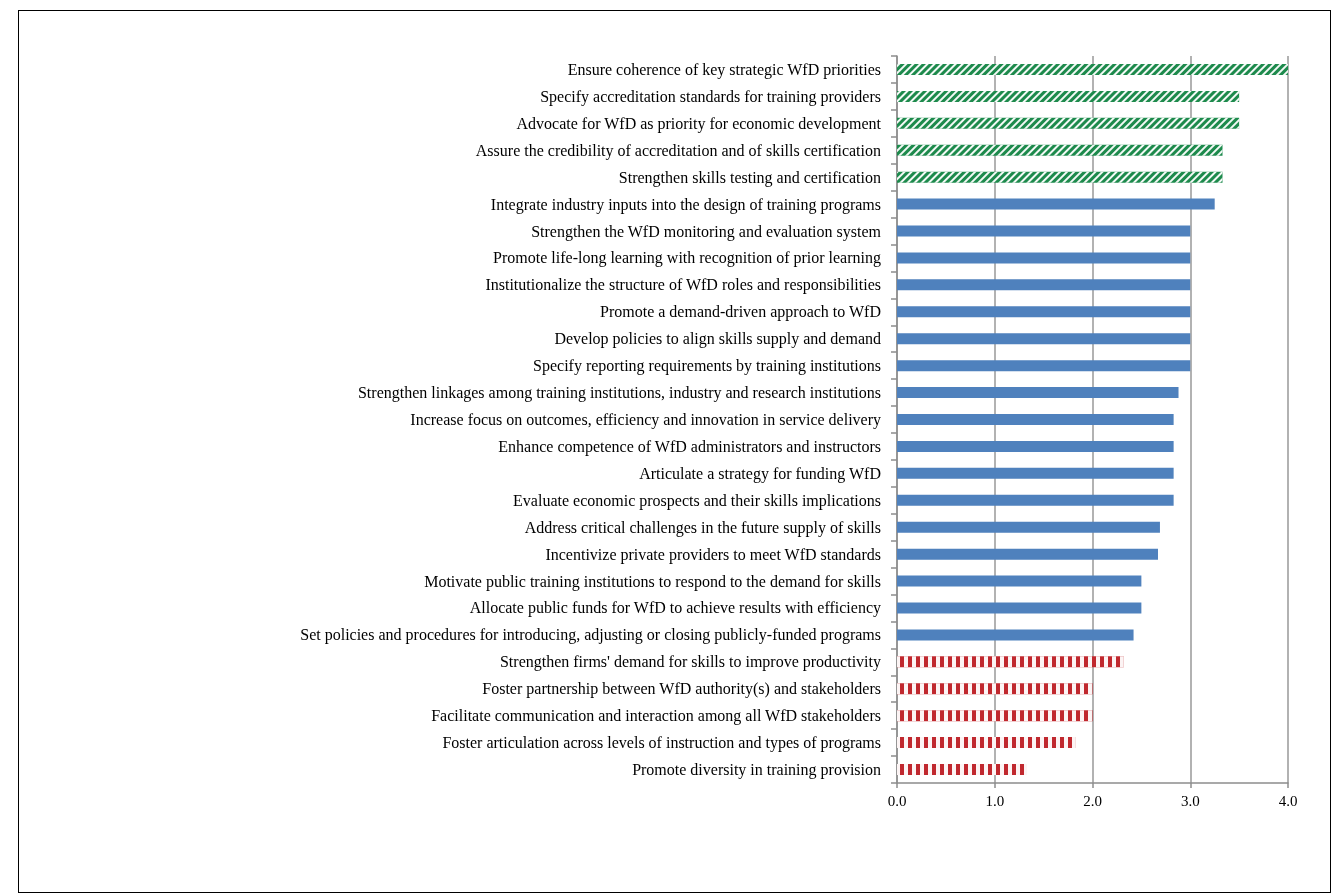 The image size is (1340, 894). I want to click on y-tick-label: Increase focus on outcomes, efficiency and innovation in service delivery, so click(645, 420).